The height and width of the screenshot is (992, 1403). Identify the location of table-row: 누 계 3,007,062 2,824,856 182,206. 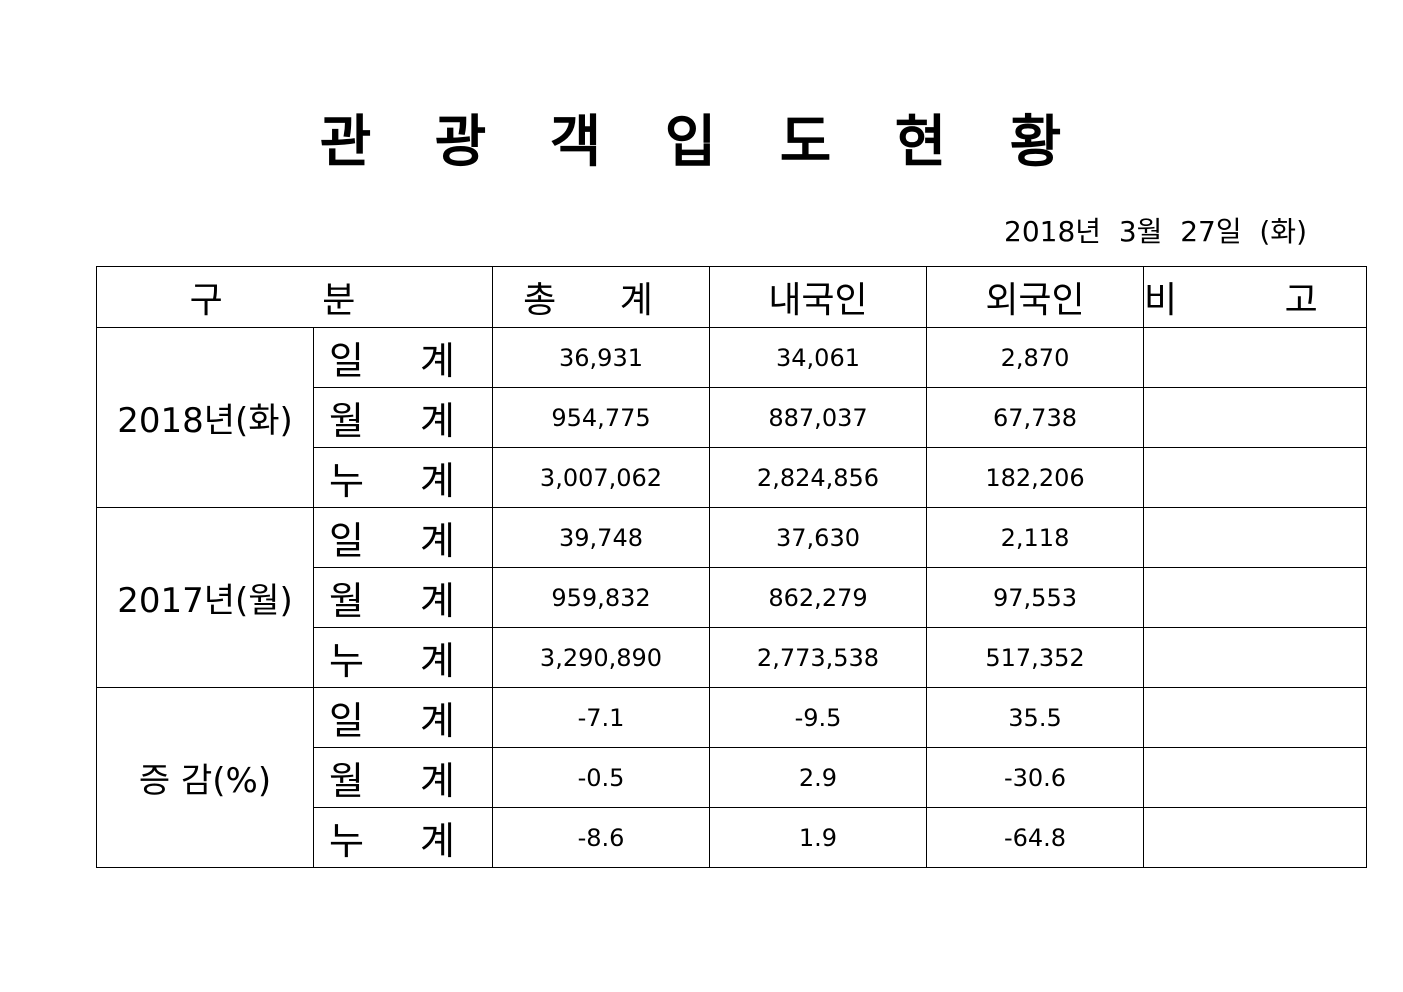
(732, 477).